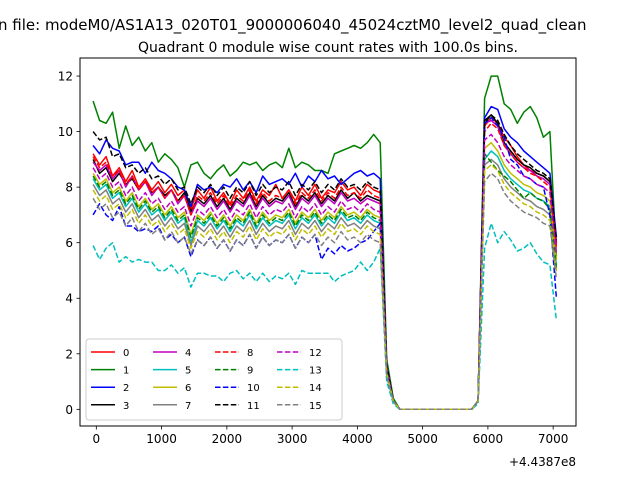  I want to click on legend-label-11: 11, so click(253, 406).